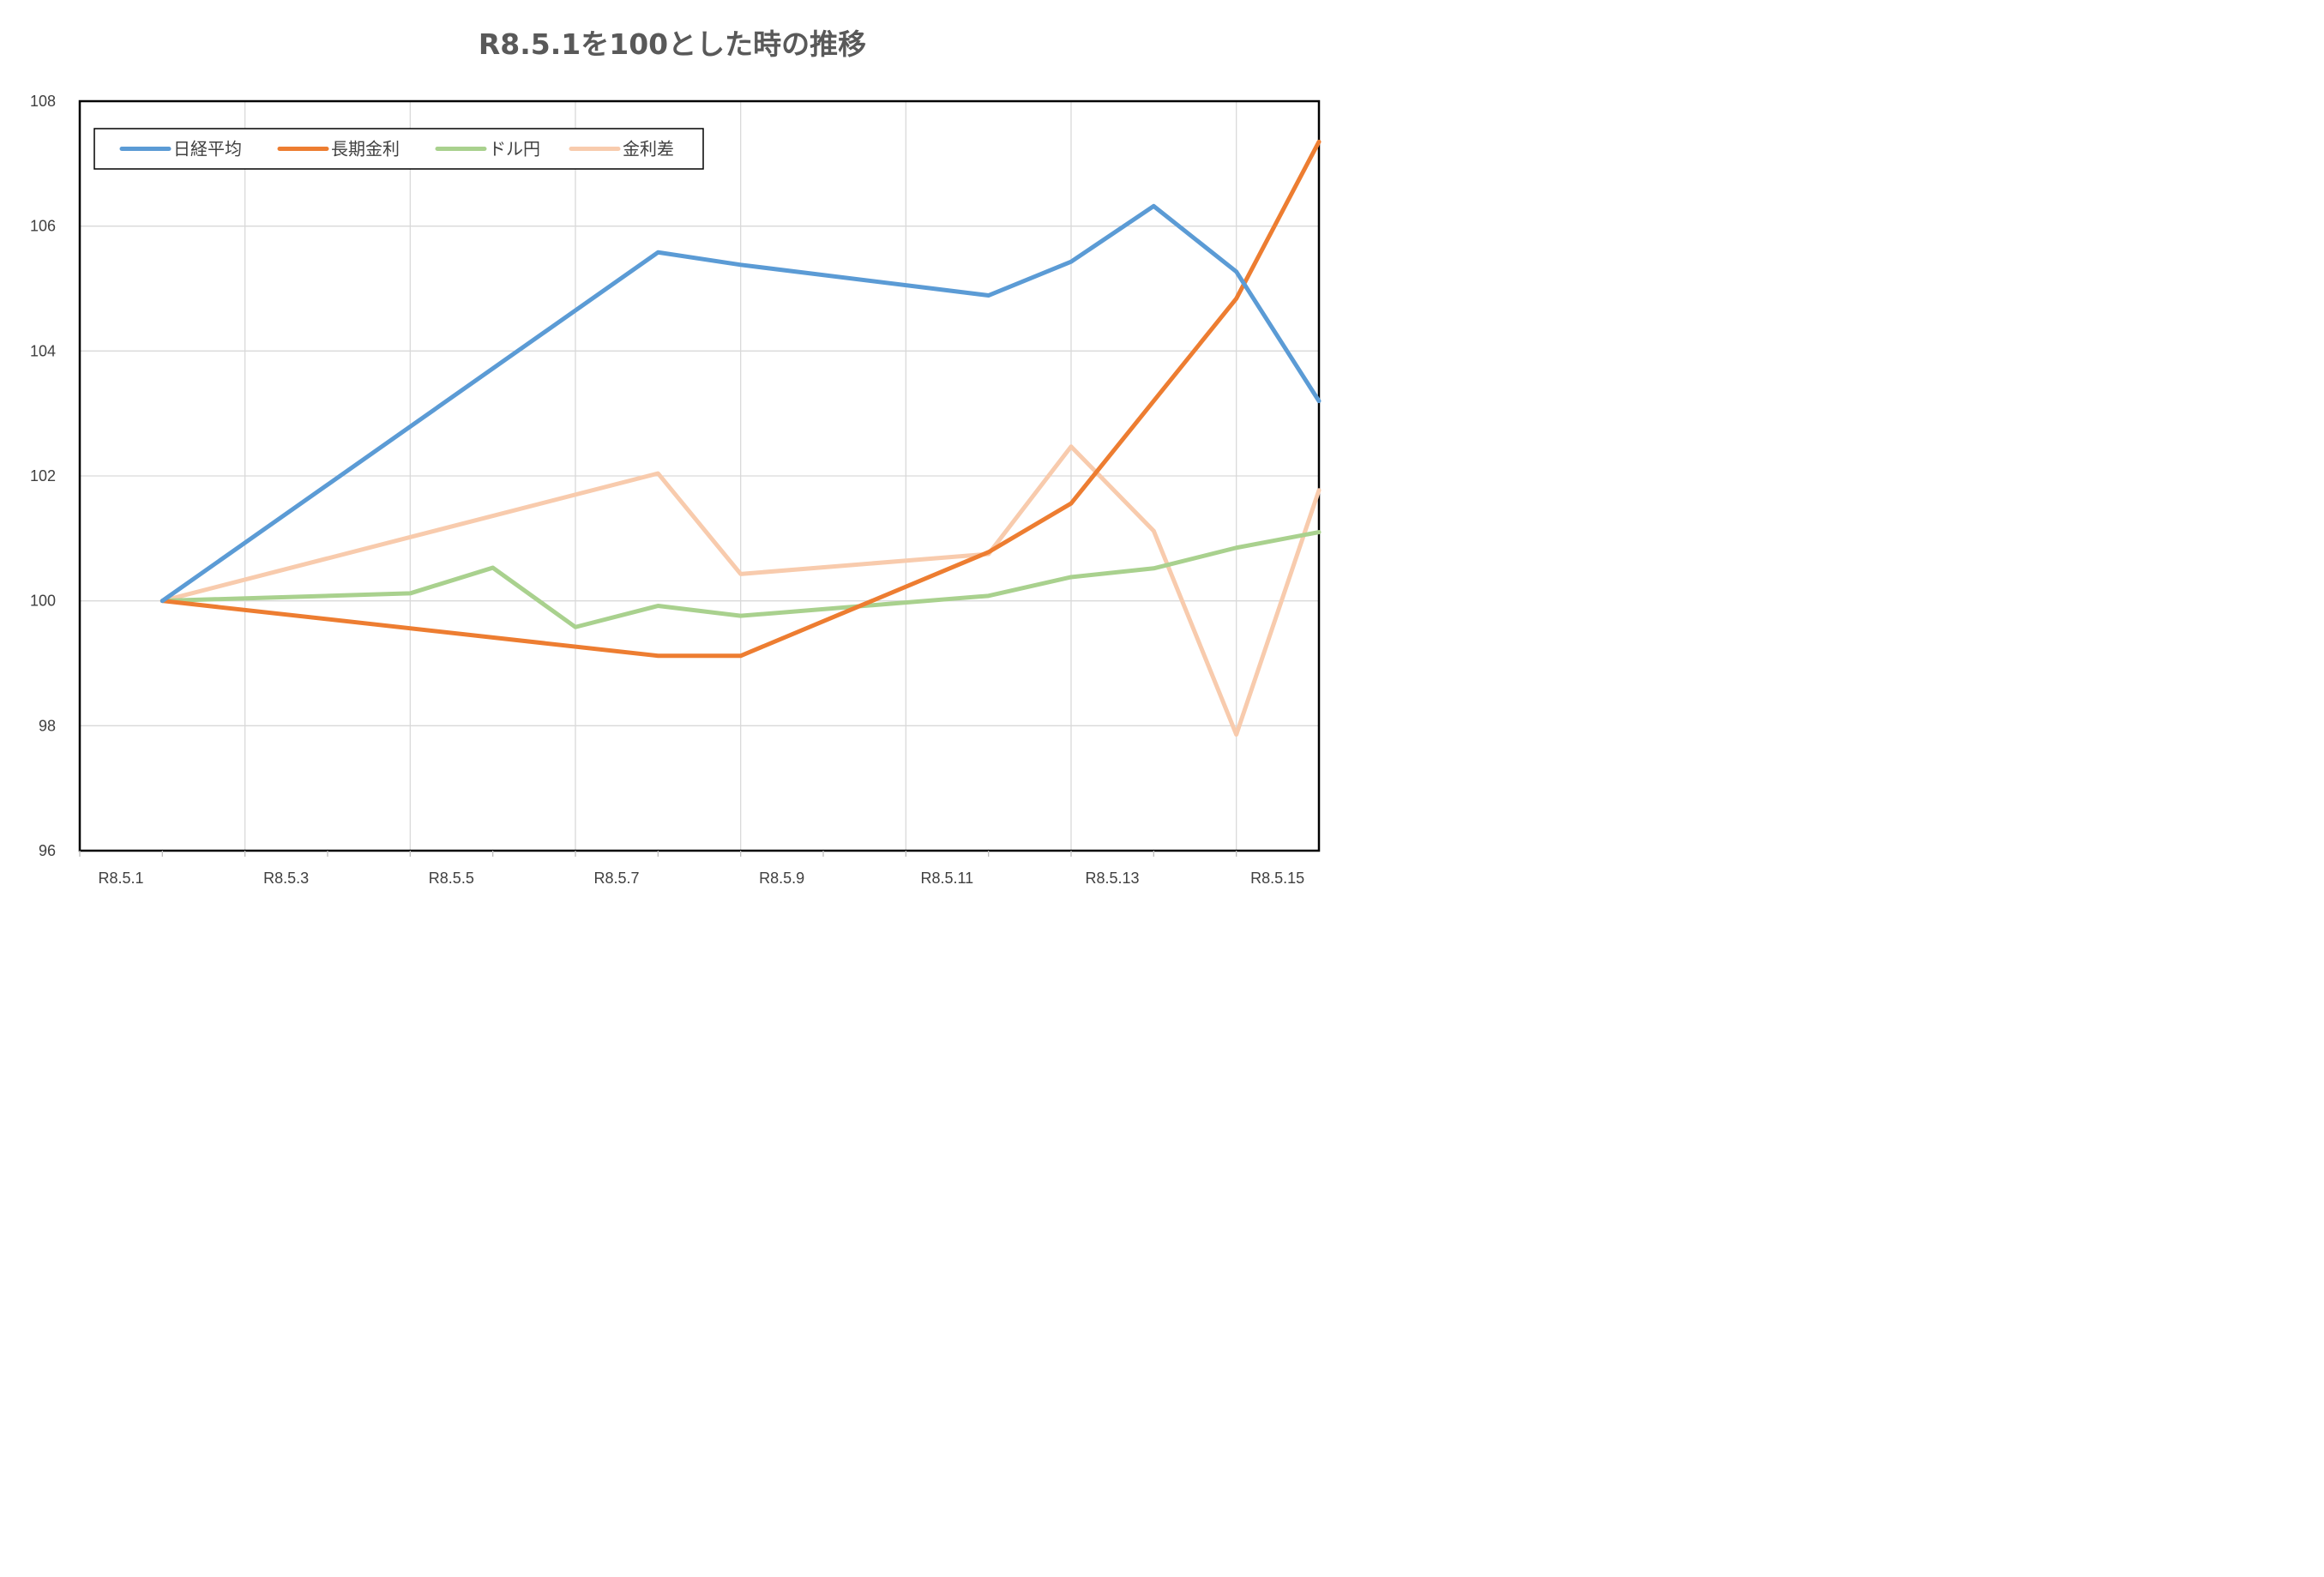  Describe the element at coordinates (451, 878) in the screenshot. I see `x-tick-label: R8.5.5` at that location.